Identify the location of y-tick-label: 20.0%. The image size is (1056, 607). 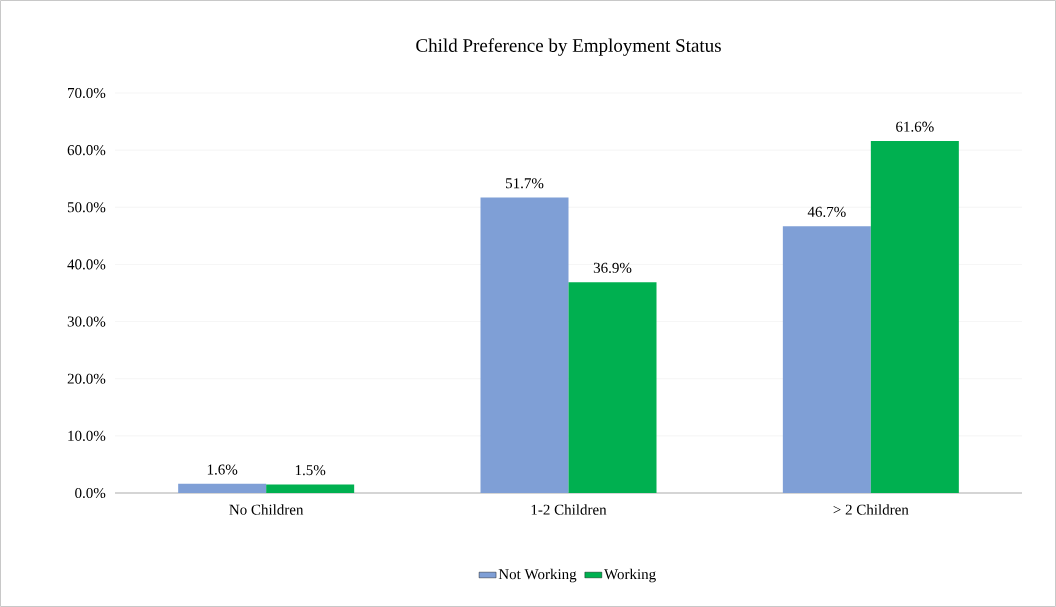
(86, 378).